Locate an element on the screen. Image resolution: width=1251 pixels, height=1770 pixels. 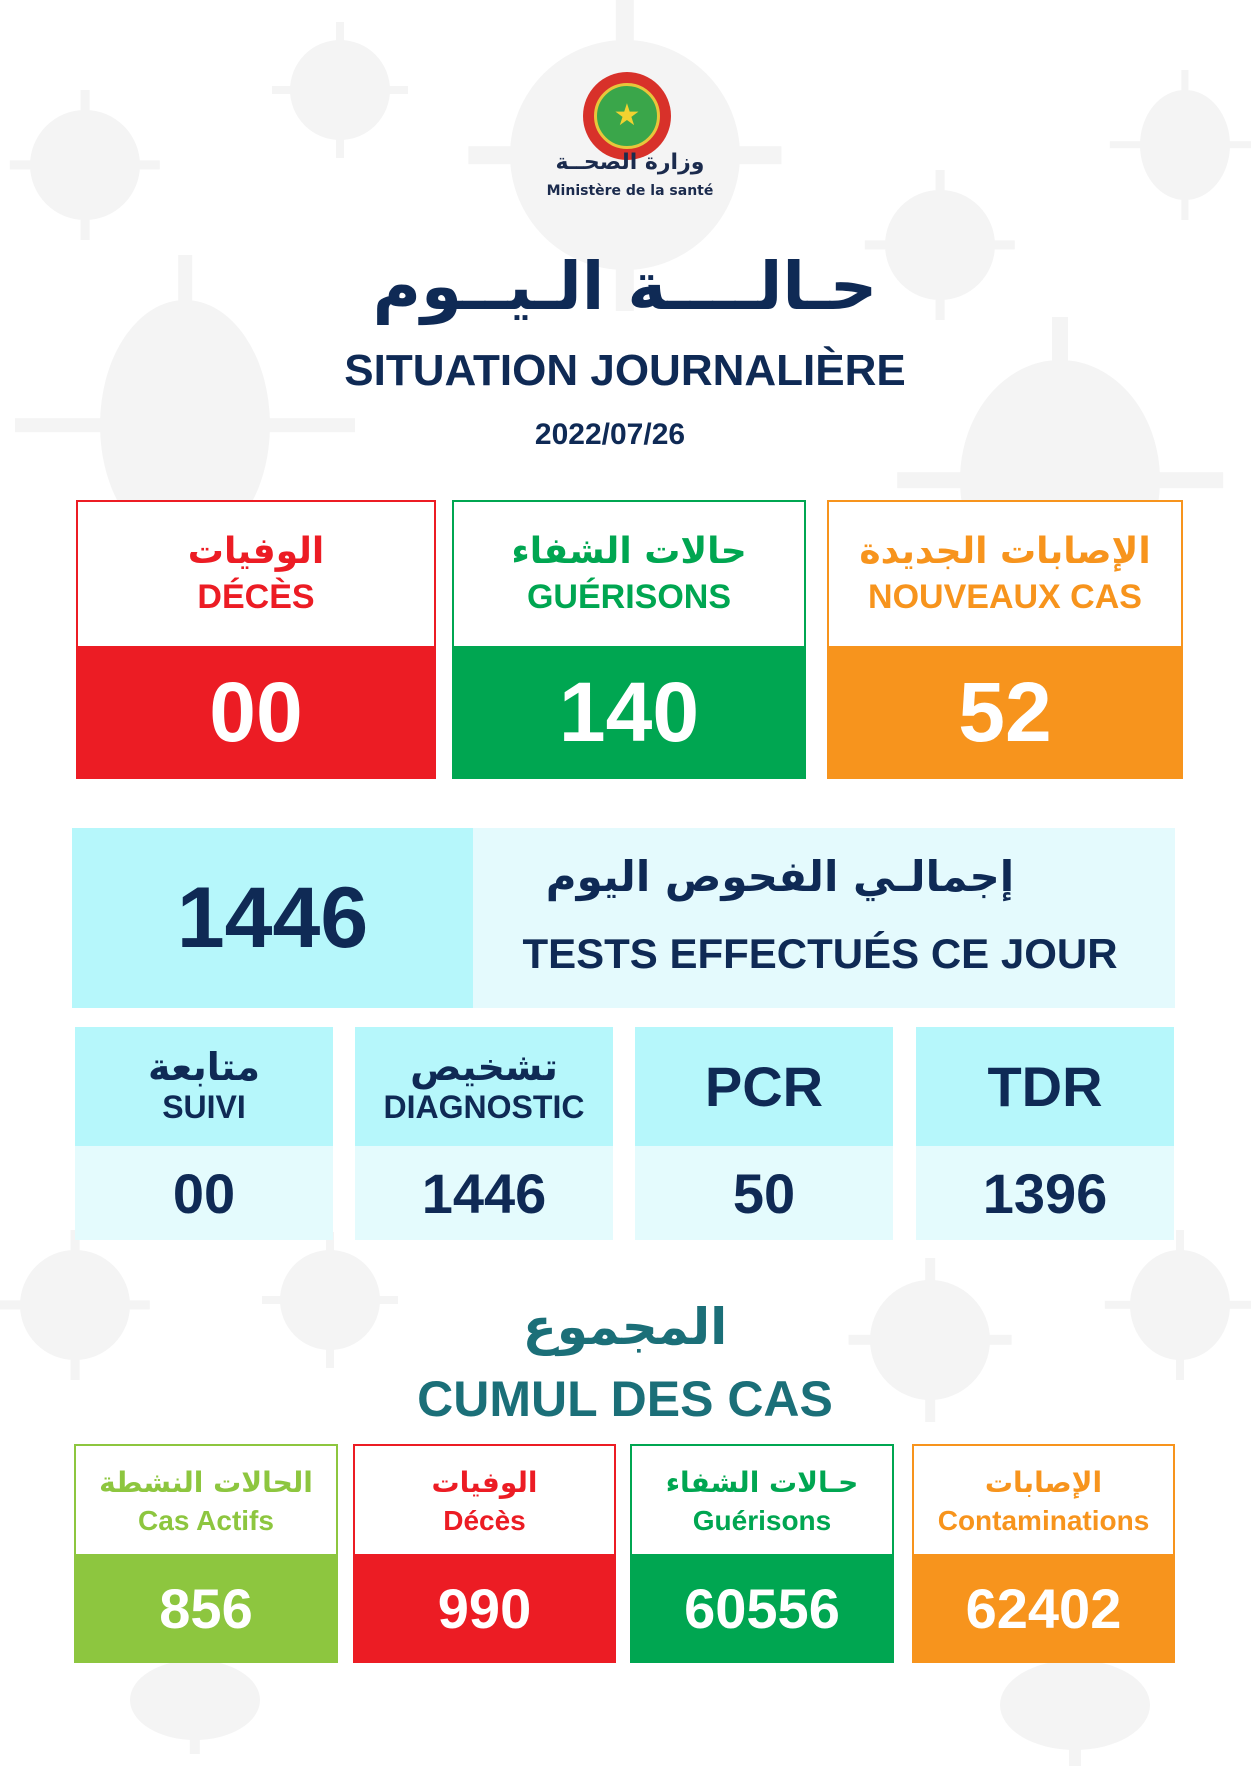
card-value: 52 is located at coordinates (1005, 712).